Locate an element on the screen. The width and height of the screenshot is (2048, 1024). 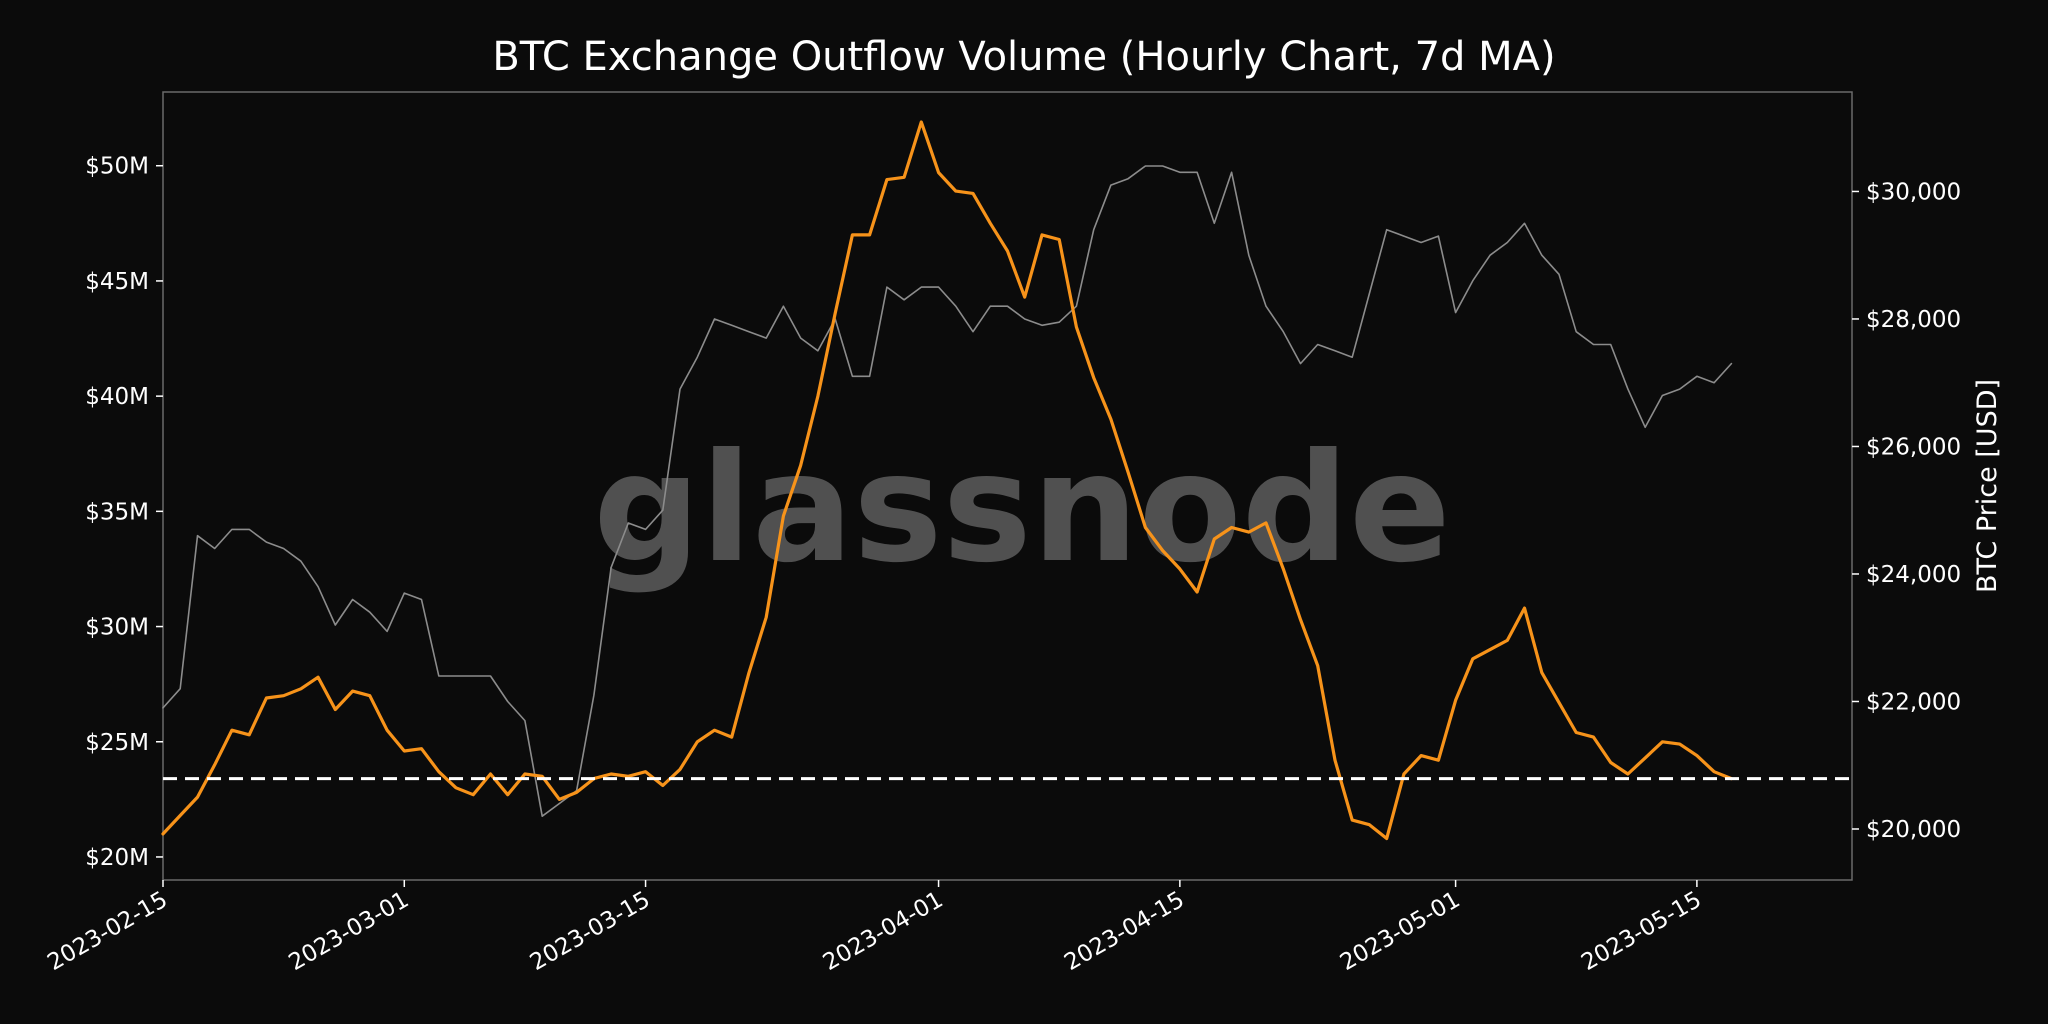
left-tick-label: $45M is located at coordinates (117, 282).